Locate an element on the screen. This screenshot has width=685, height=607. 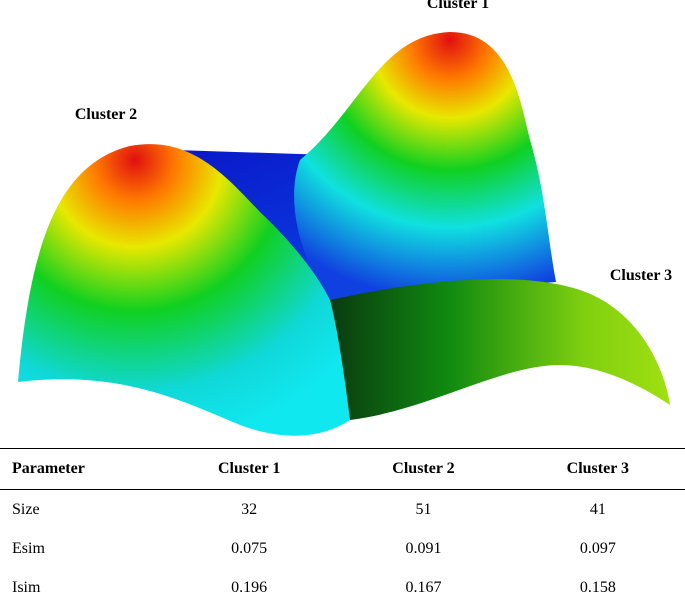
table-row: Isim 0.196 0.167 0.158 is located at coordinates (342, 587).